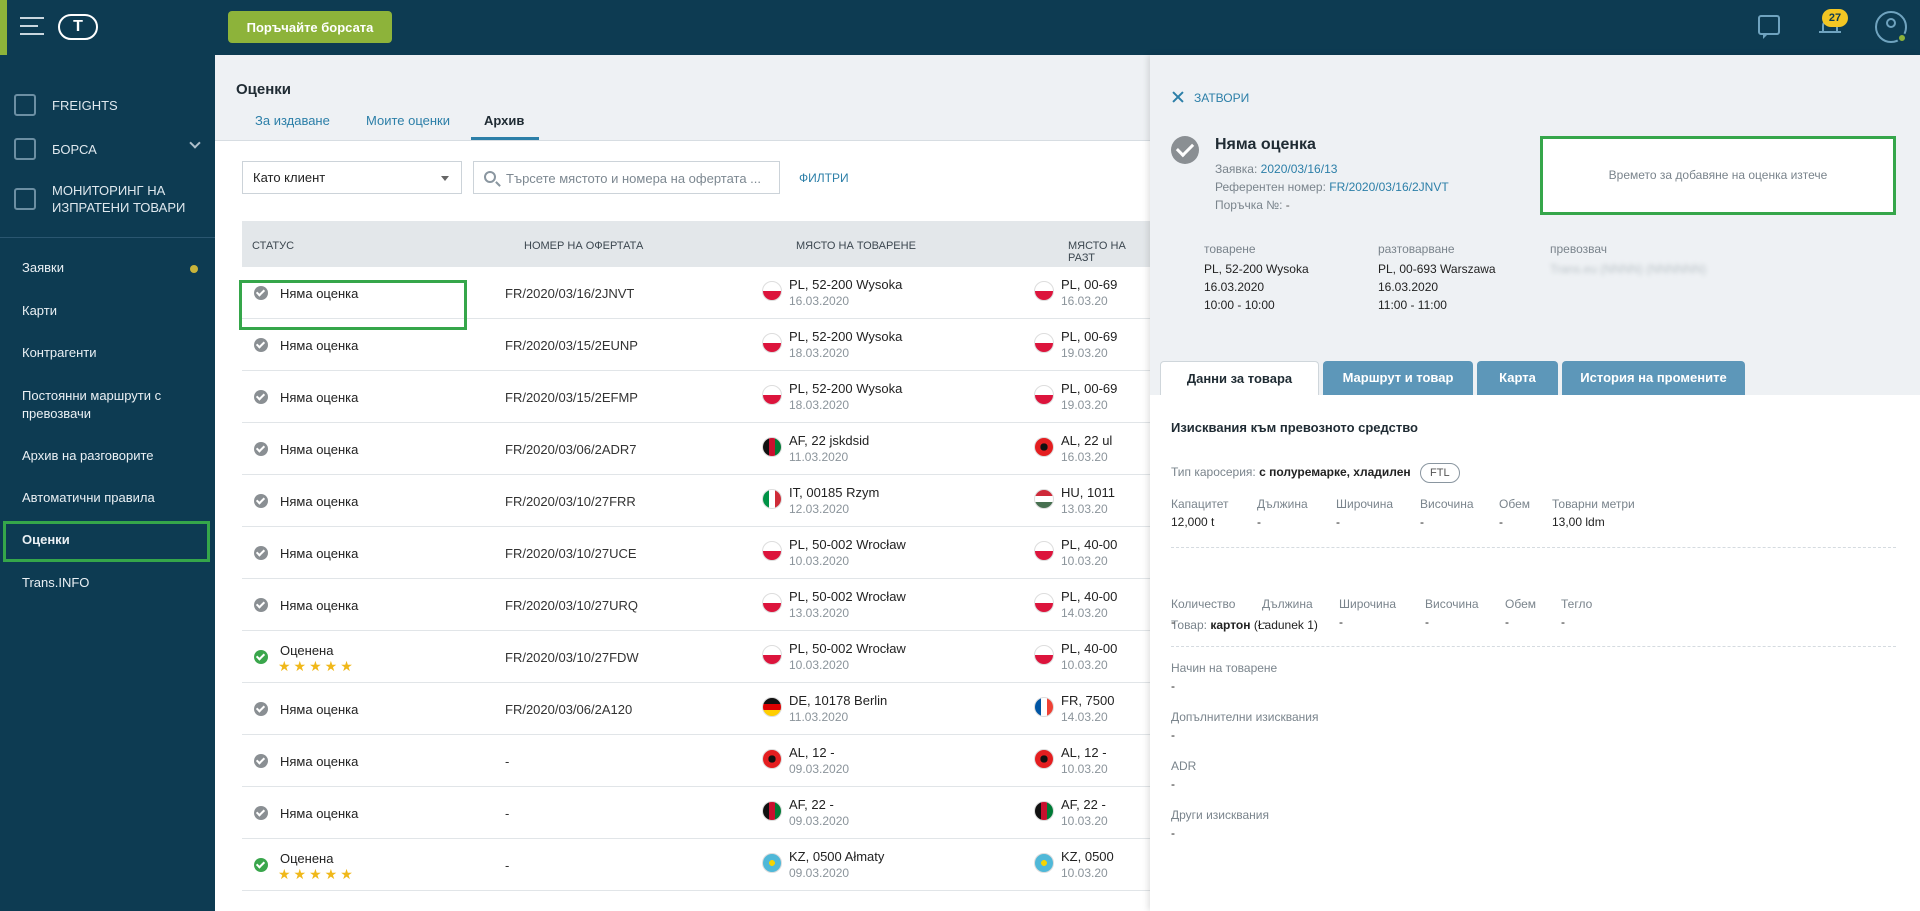 This screenshot has height=911, width=1920. What do you see at coordinates (1203, 604) in the screenshot?
I see `spec-label: Количество` at bounding box center [1203, 604].